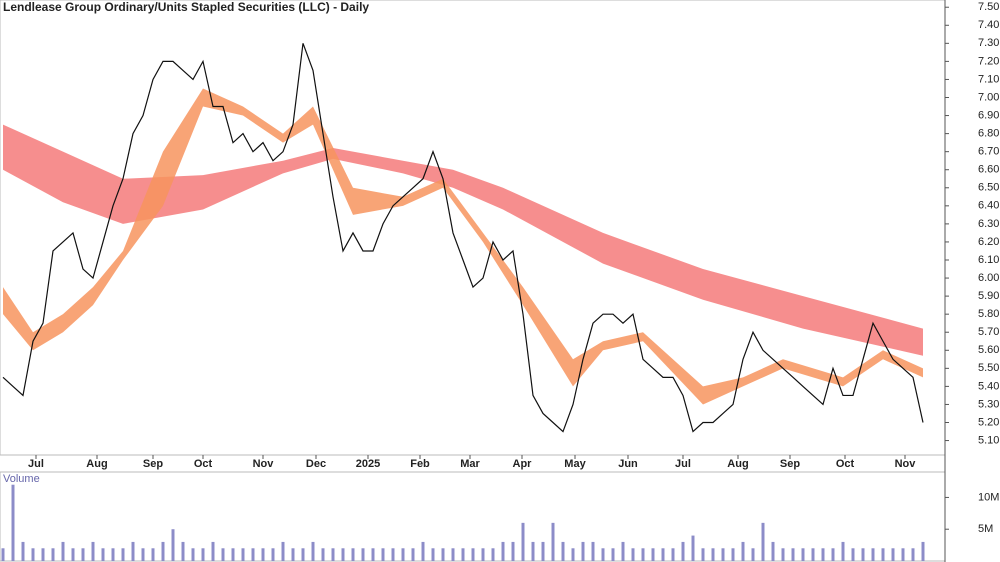  I want to click on x-tick-label: May, so click(575, 464).